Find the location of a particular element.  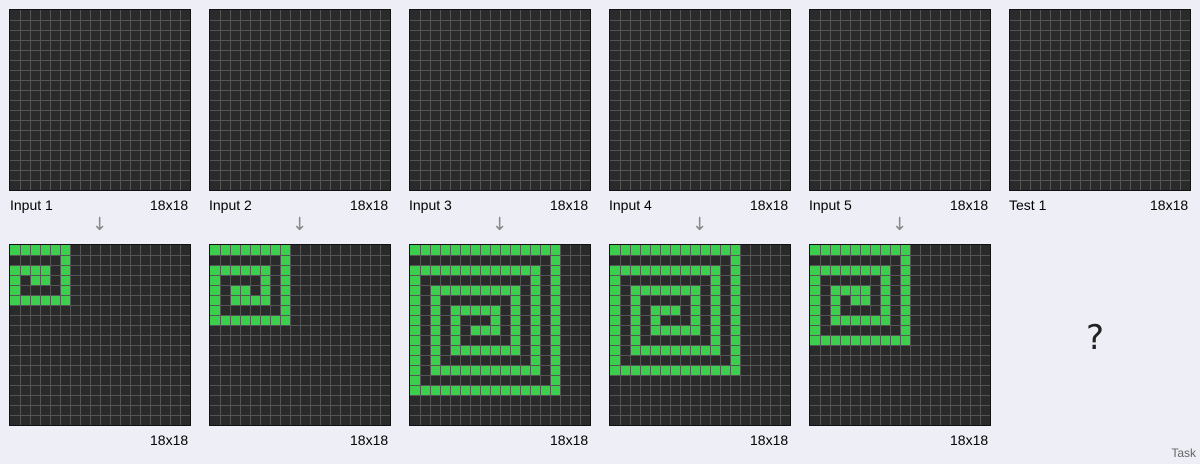

arrow-down-icon: ↓ is located at coordinates (900, 224).